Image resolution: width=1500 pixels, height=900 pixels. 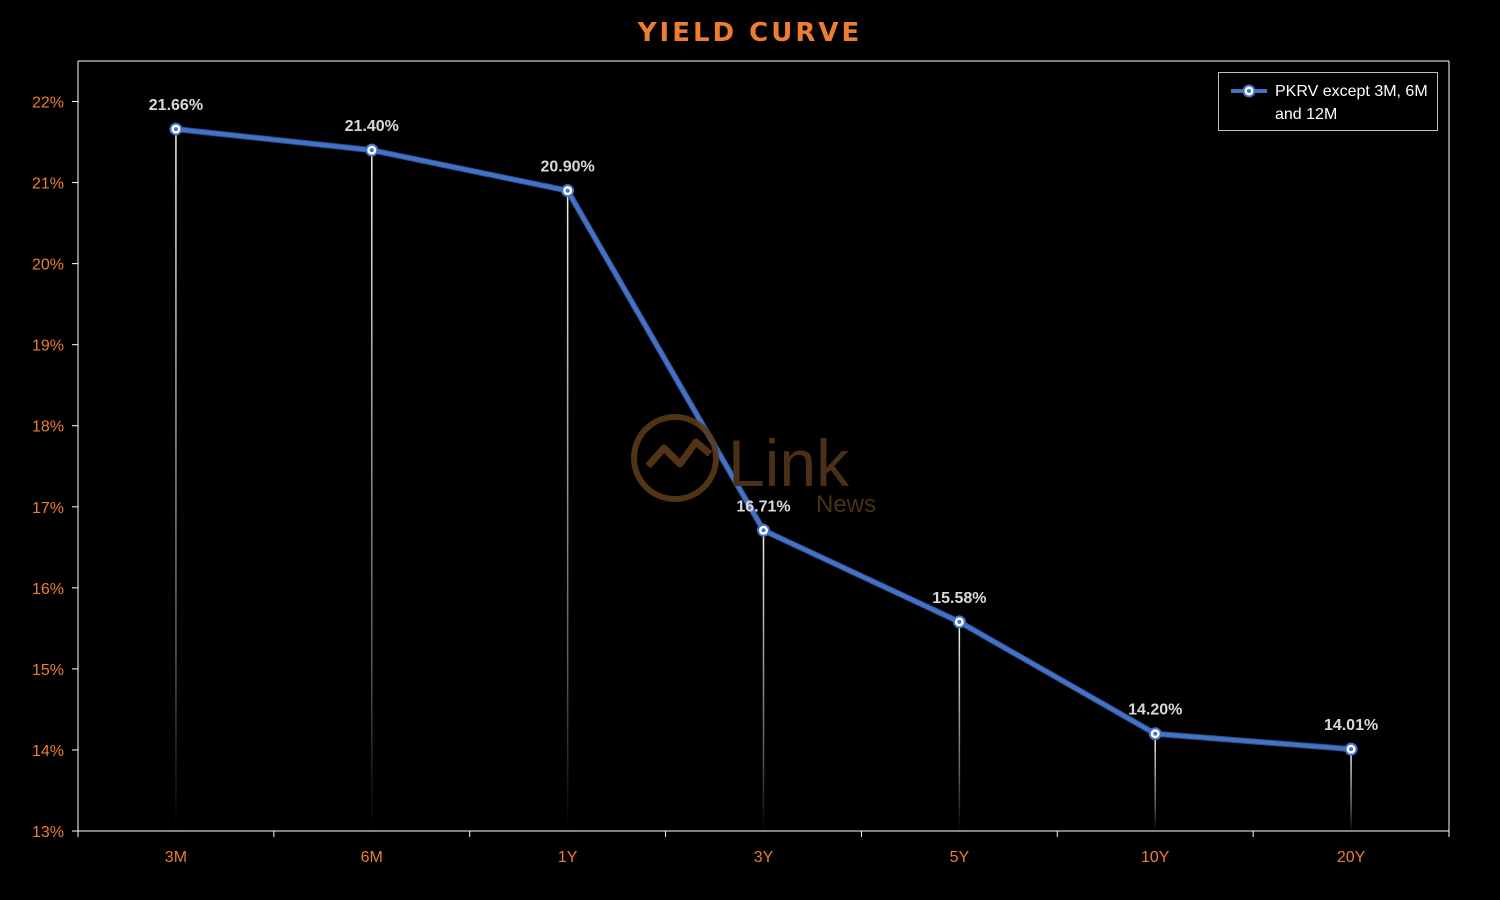 What do you see at coordinates (176, 105) in the screenshot?
I see `data-label: 21.66%` at bounding box center [176, 105].